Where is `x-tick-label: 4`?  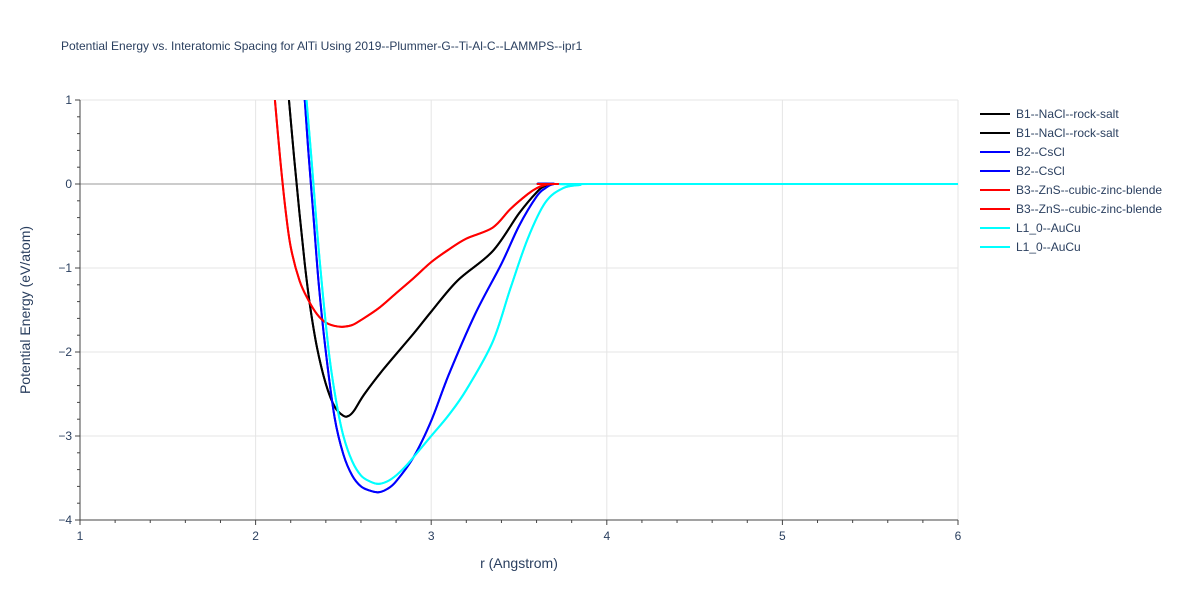 x-tick-label: 4 is located at coordinates (606, 536).